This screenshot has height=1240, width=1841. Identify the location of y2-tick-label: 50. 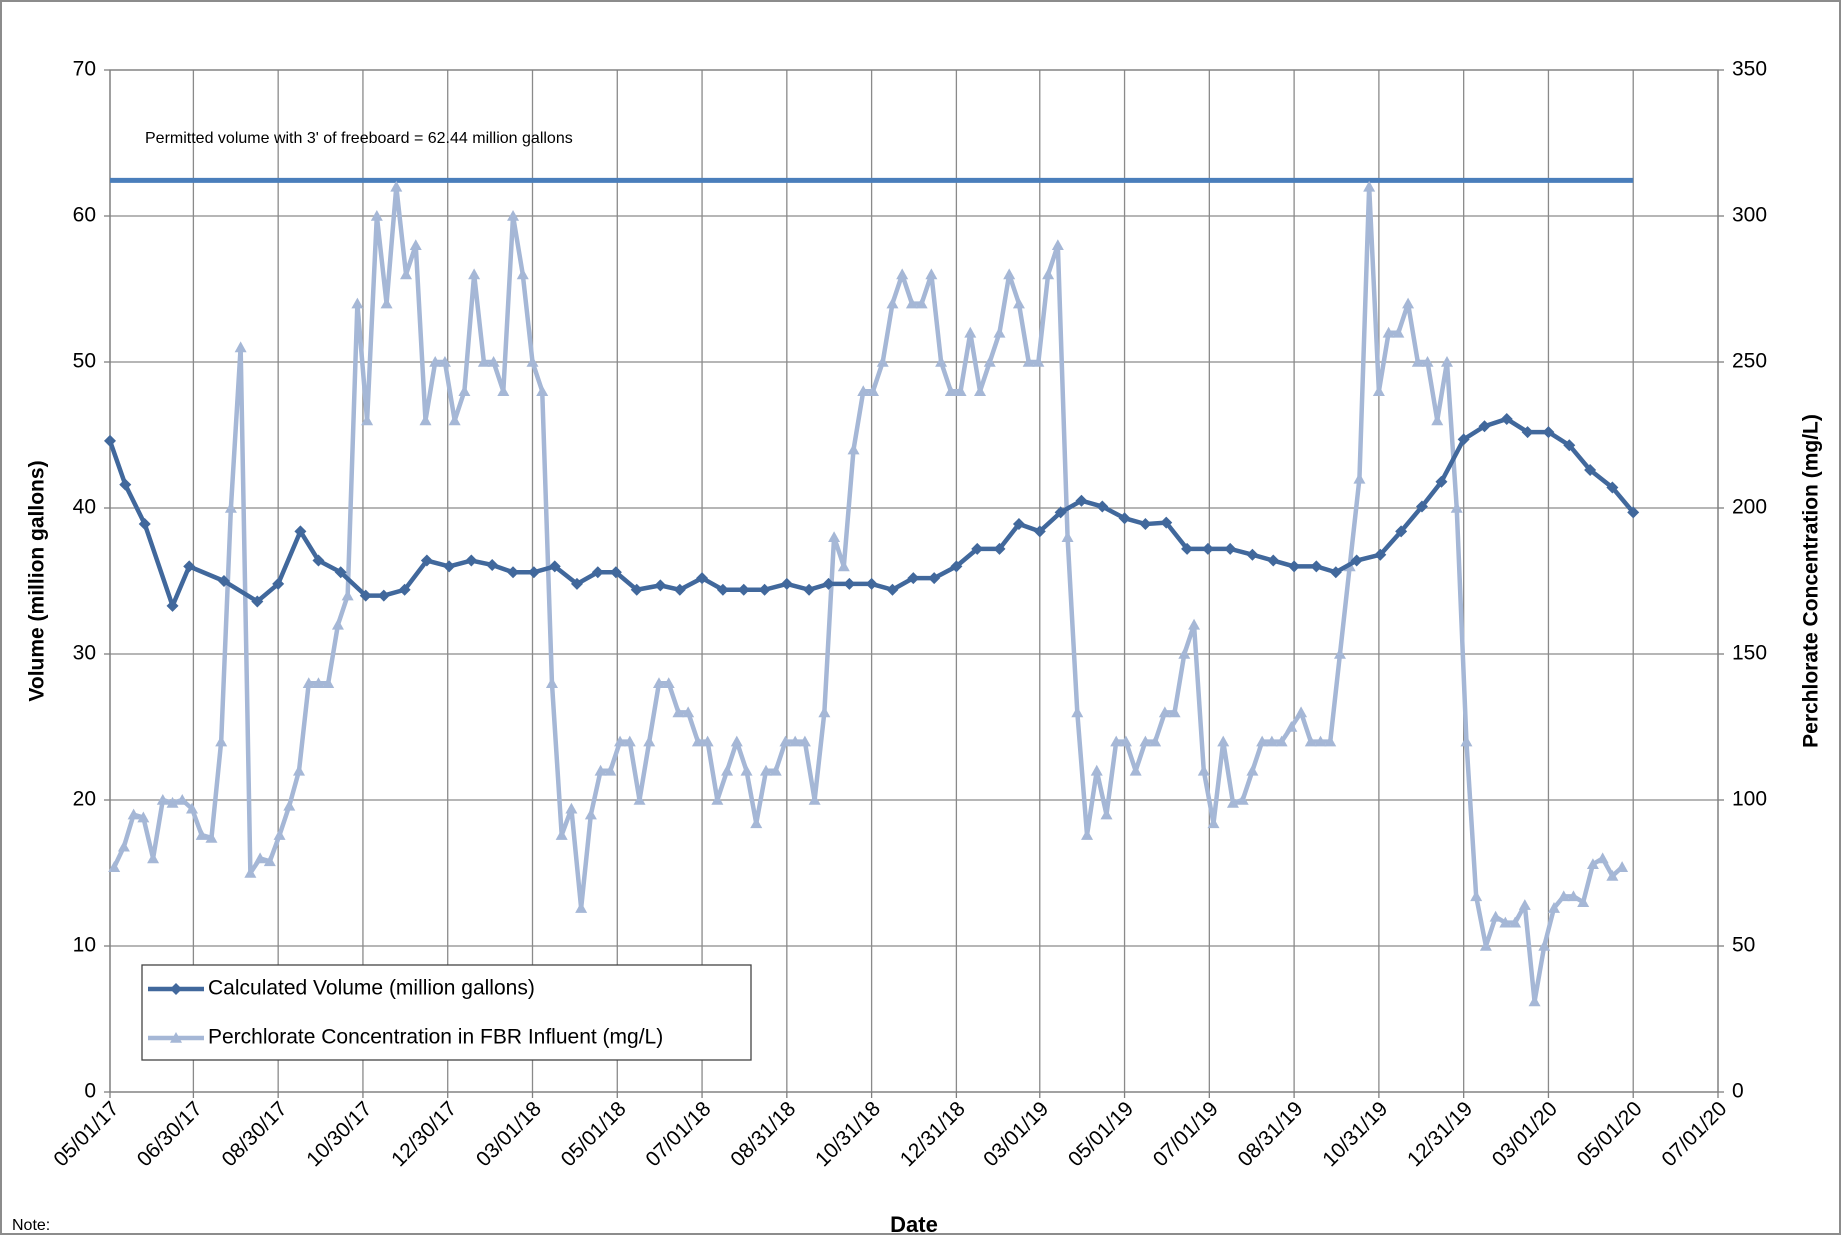
(1743, 945).